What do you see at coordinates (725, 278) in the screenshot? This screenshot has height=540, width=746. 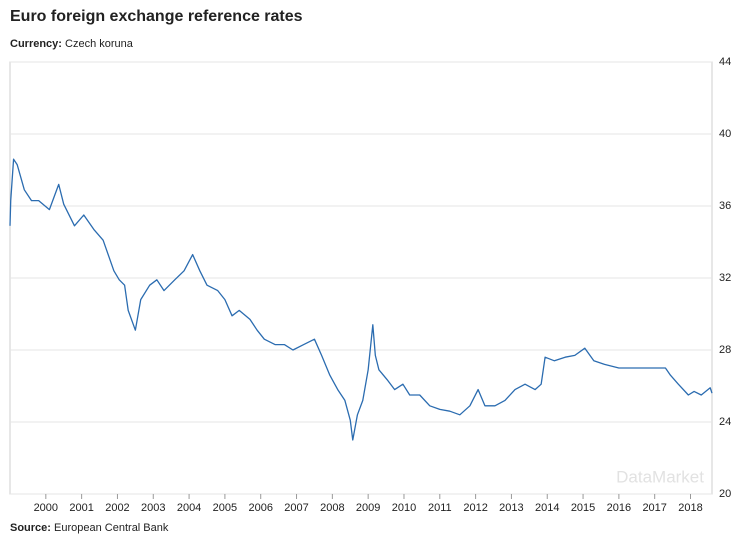 I see `y-tick-label: 32` at bounding box center [725, 278].